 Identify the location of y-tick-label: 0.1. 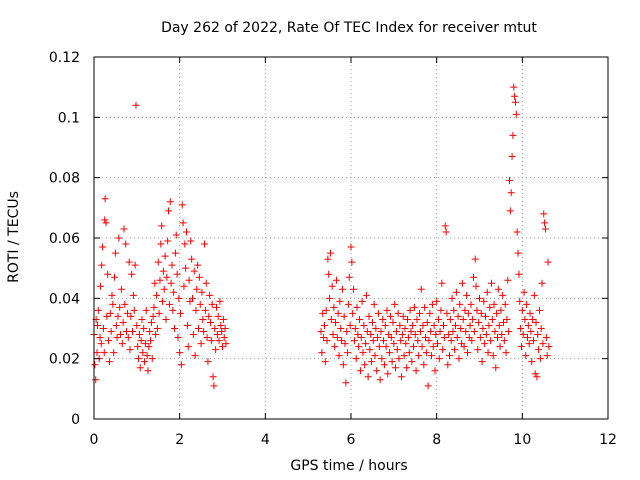
(69, 118).